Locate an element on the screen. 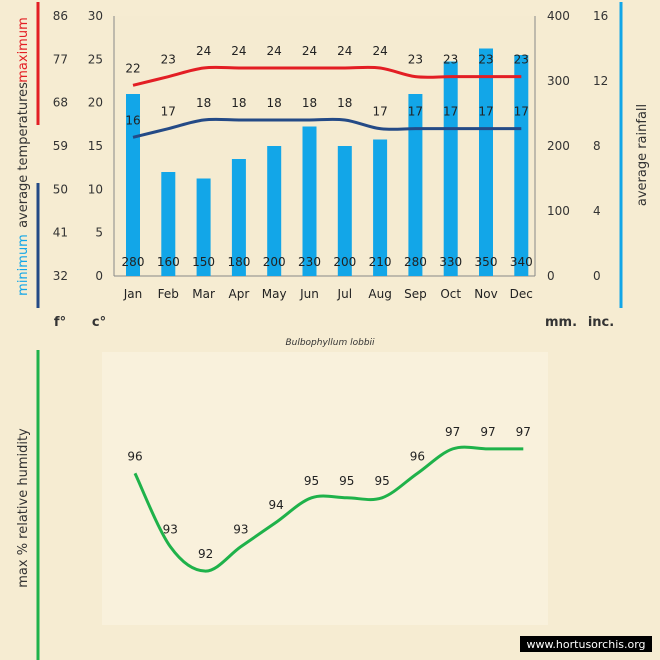 The image size is (660, 660). rainfall-value-label: 150 is located at coordinates (203, 262).